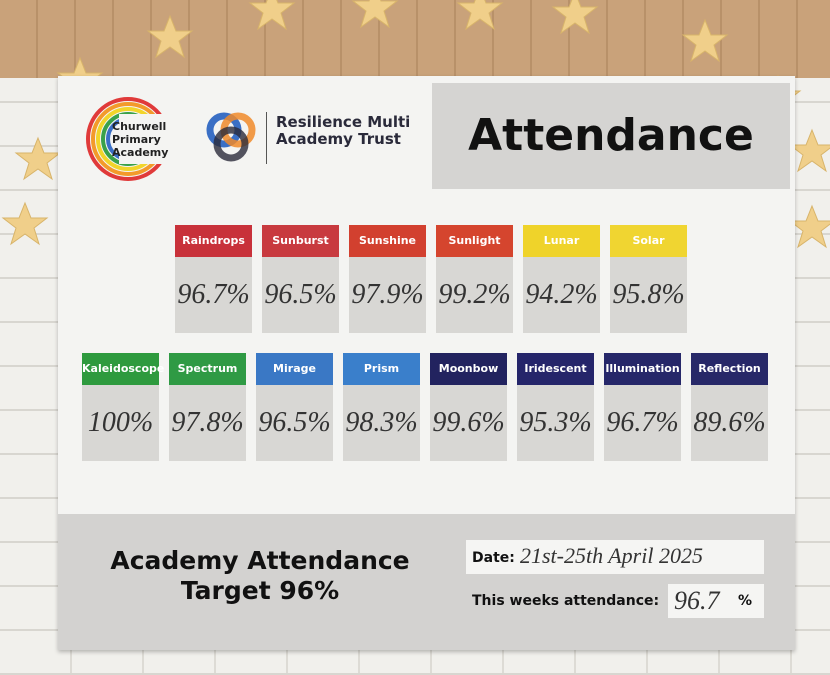  I want to click on trust-name: Resilience Multi Academy Trust, so click(343, 130).